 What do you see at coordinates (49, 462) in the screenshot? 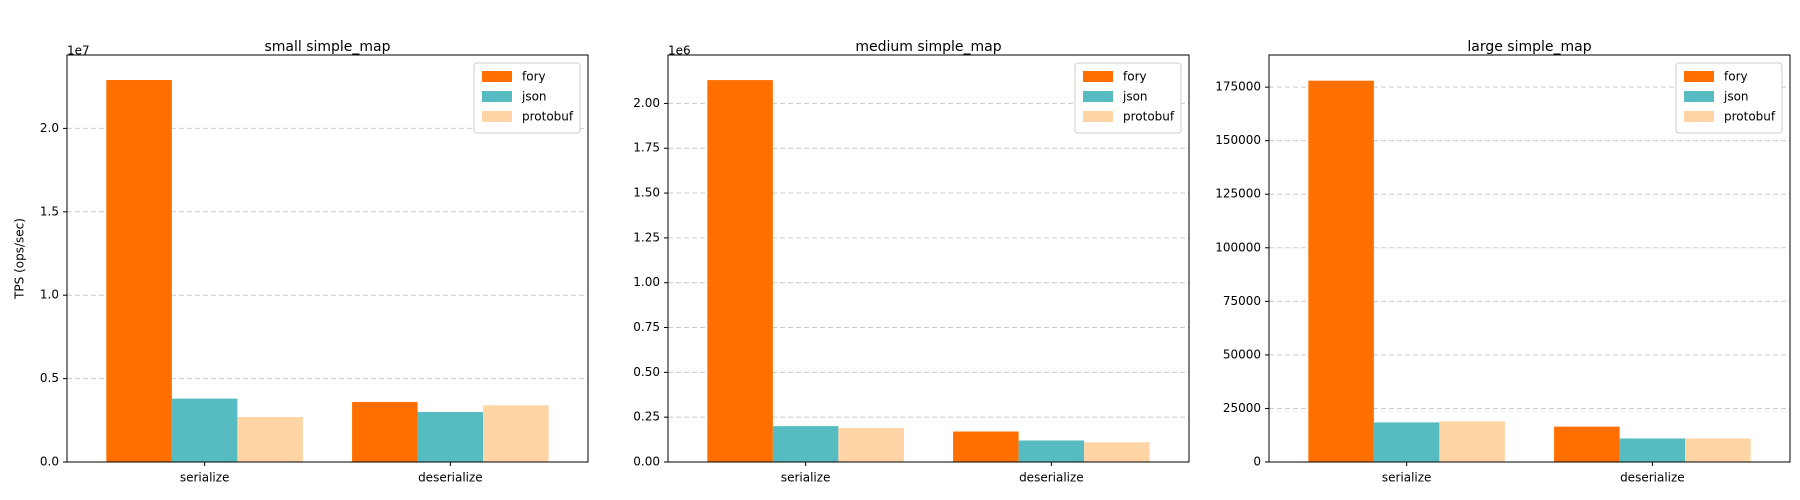
I see `y-tick-label: 0.0` at bounding box center [49, 462].